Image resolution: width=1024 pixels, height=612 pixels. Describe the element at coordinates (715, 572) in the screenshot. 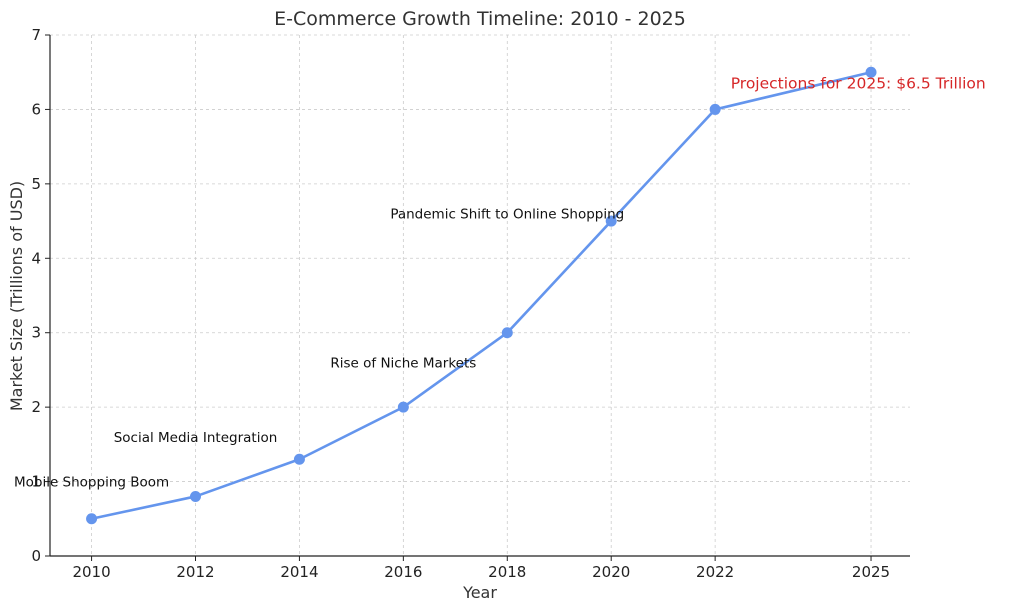

I see `x-tick-label: 2022` at that location.